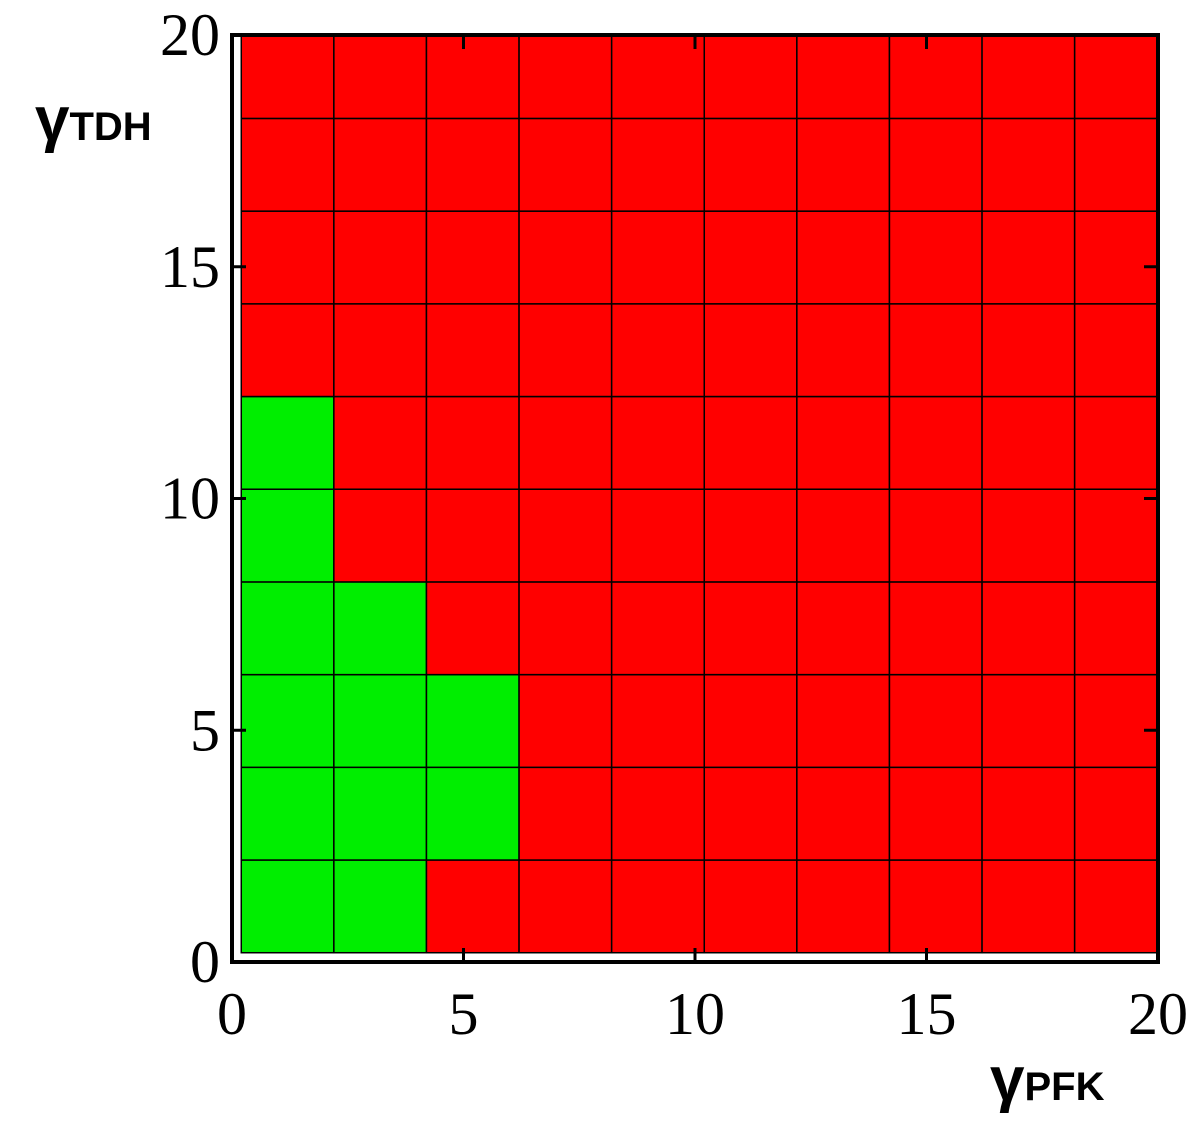 The image size is (1200, 1140). What do you see at coordinates (927, 1014) in the screenshot?
I see `x-tick-label: 15` at bounding box center [927, 1014].